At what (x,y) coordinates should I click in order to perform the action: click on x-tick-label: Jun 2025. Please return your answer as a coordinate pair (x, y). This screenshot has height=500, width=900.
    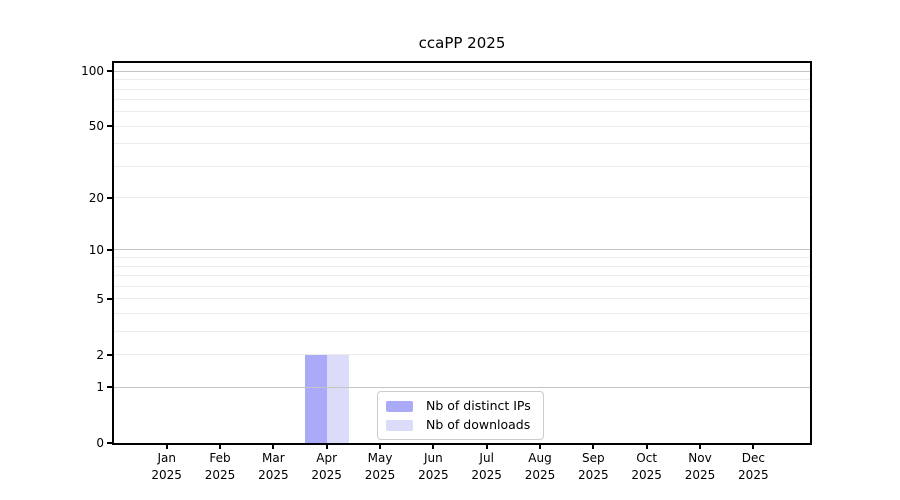
    Looking at the image, I should click on (433, 466).